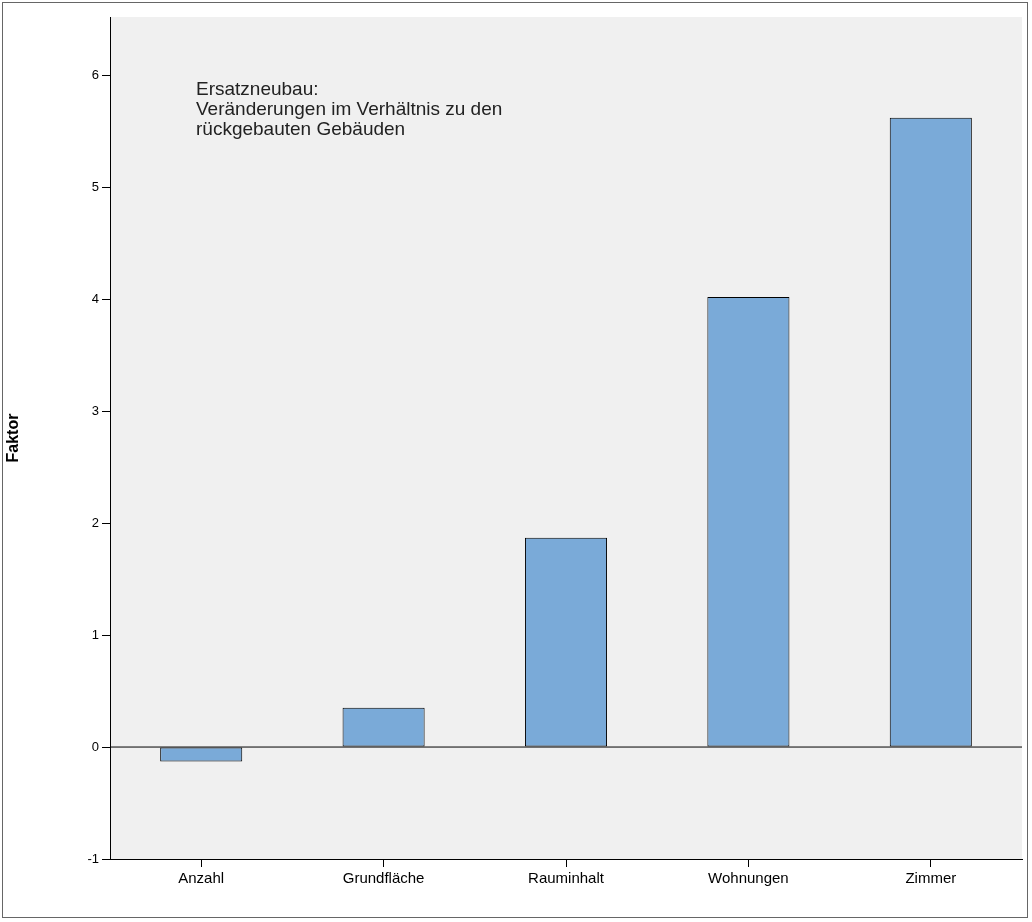  Describe the element at coordinates (95, 410) in the screenshot. I see `y-tick-label: 3` at that location.